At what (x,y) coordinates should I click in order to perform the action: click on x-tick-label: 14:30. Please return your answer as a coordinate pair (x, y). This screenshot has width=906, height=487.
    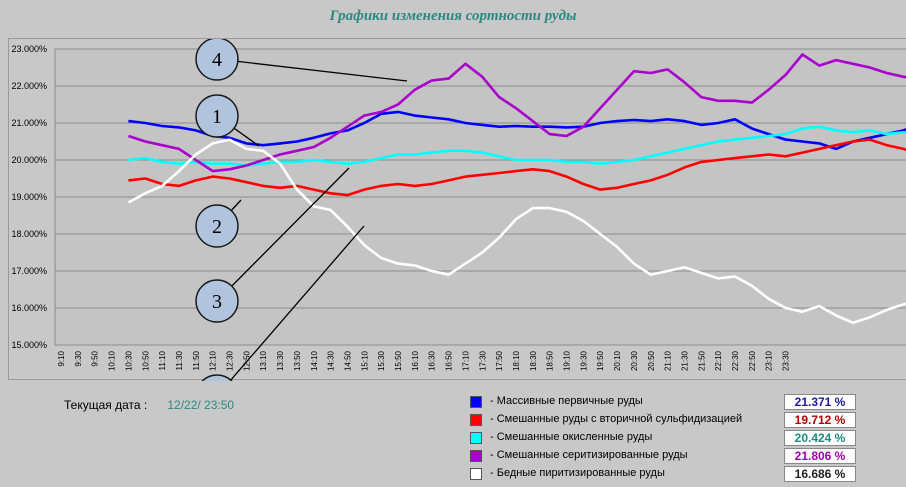
    Looking at the image, I should click on (331, 360).